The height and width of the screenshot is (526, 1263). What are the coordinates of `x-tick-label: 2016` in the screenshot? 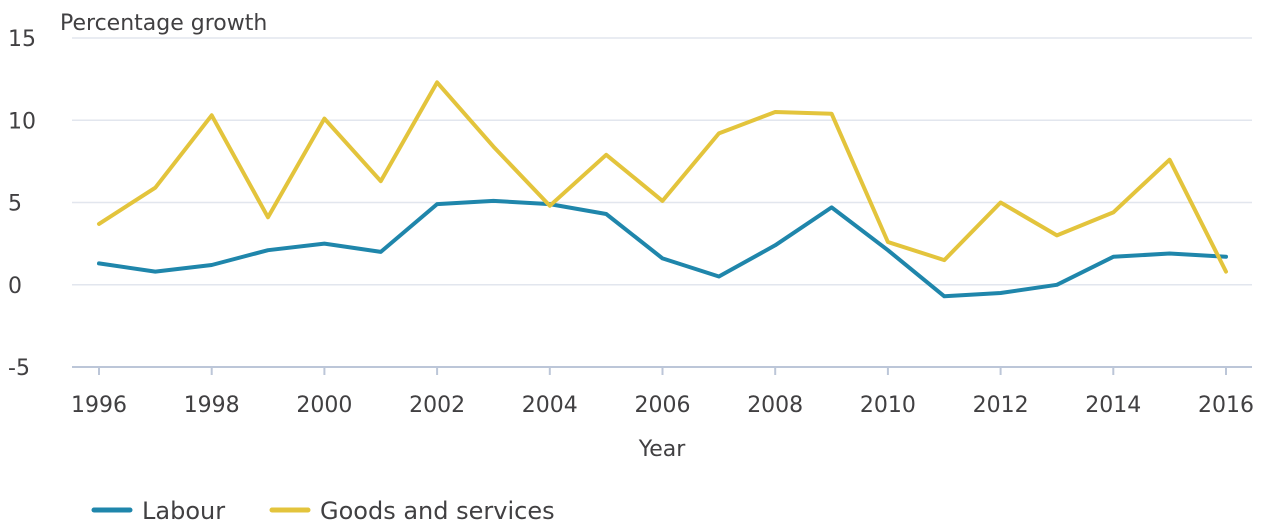 It's located at (1226, 405).